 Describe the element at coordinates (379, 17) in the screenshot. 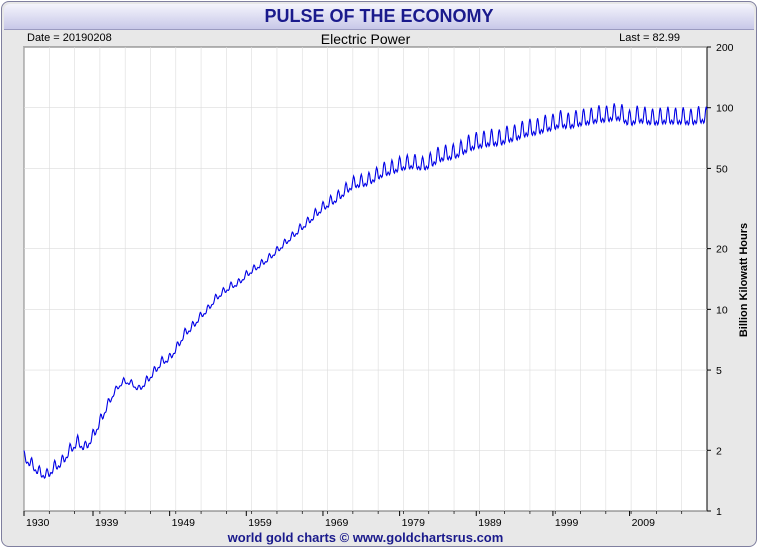

I see `page-title: PULSE OF THE ECONOMY` at that location.